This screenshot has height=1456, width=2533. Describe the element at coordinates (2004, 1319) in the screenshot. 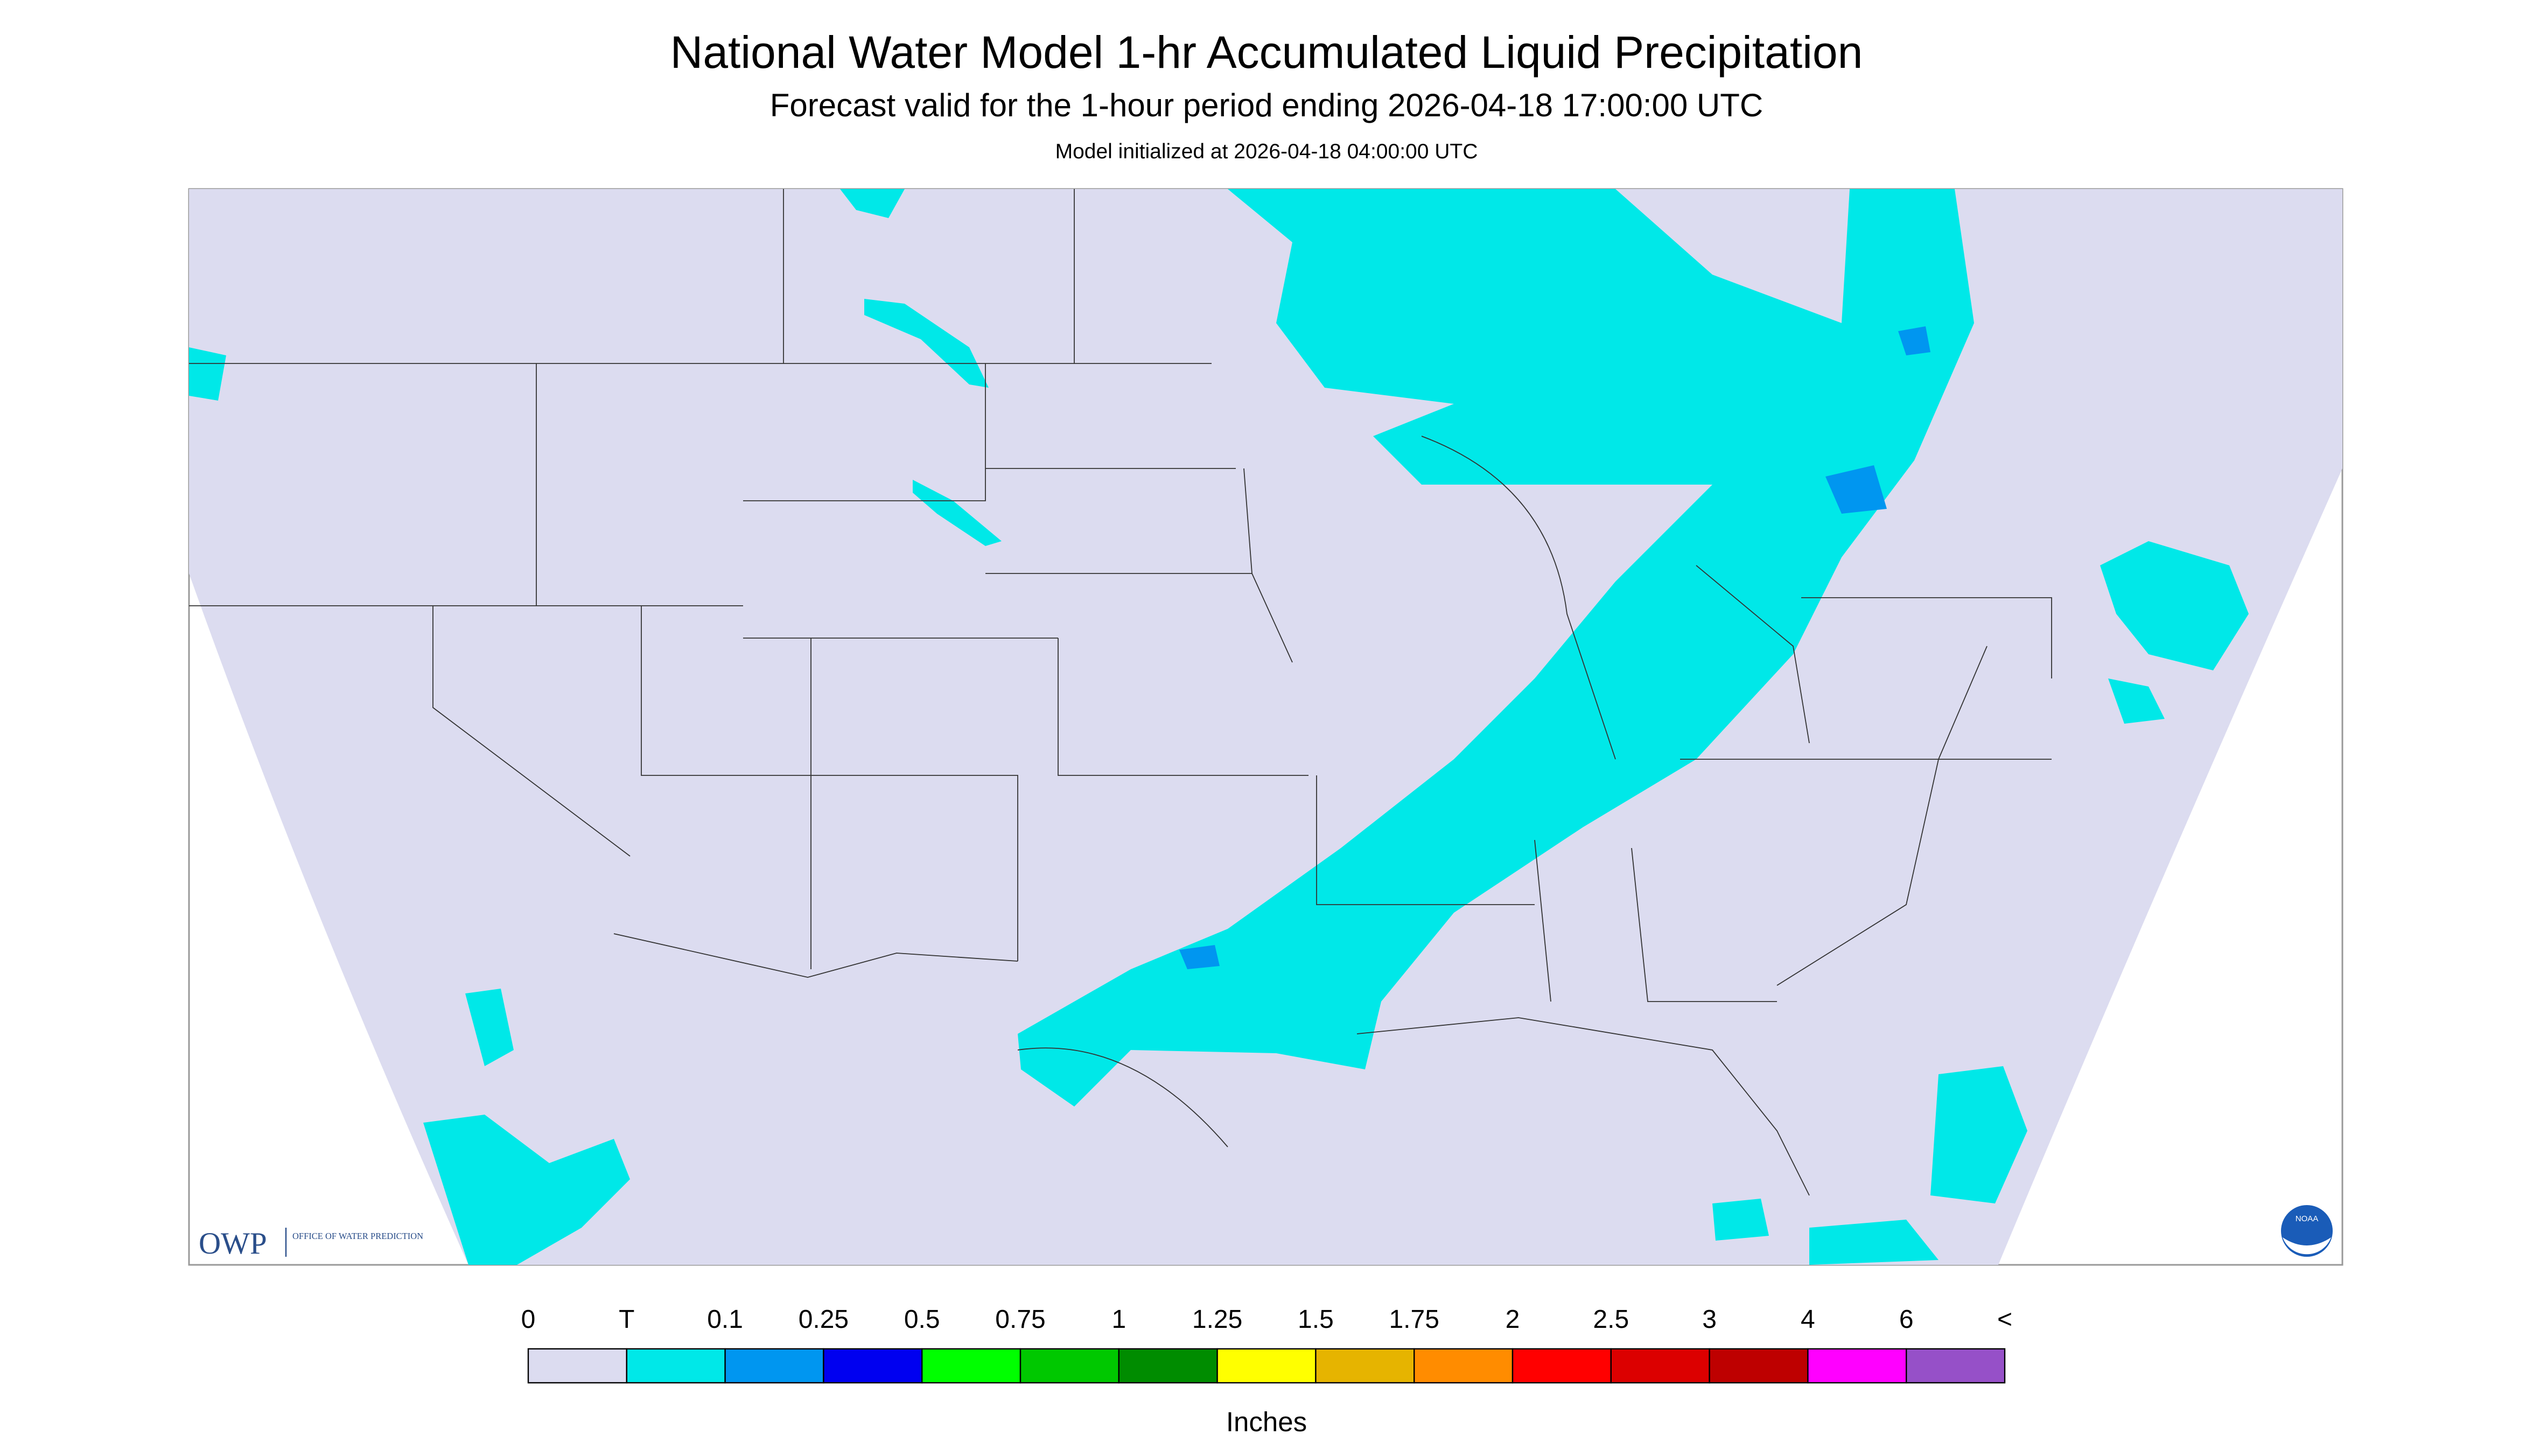

I see `legend-label: <` at that location.